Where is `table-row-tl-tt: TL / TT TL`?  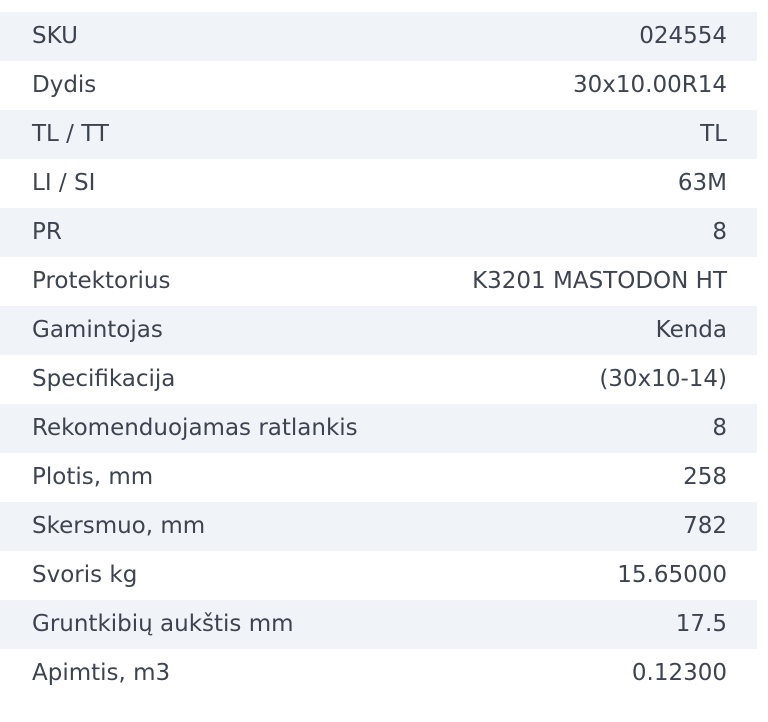
table-row-tl-tt: TL / TT TL is located at coordinates (378, 134).